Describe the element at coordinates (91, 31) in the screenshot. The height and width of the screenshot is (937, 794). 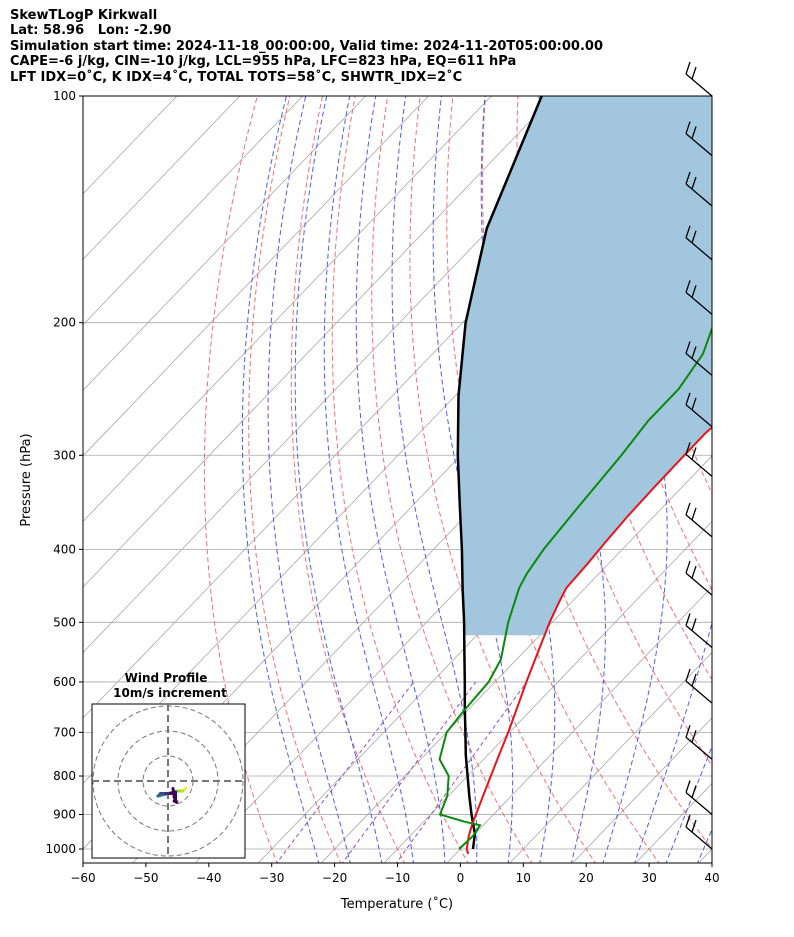
I see `header-location: Lat: 58.96 Lon: -2.90` at that location.